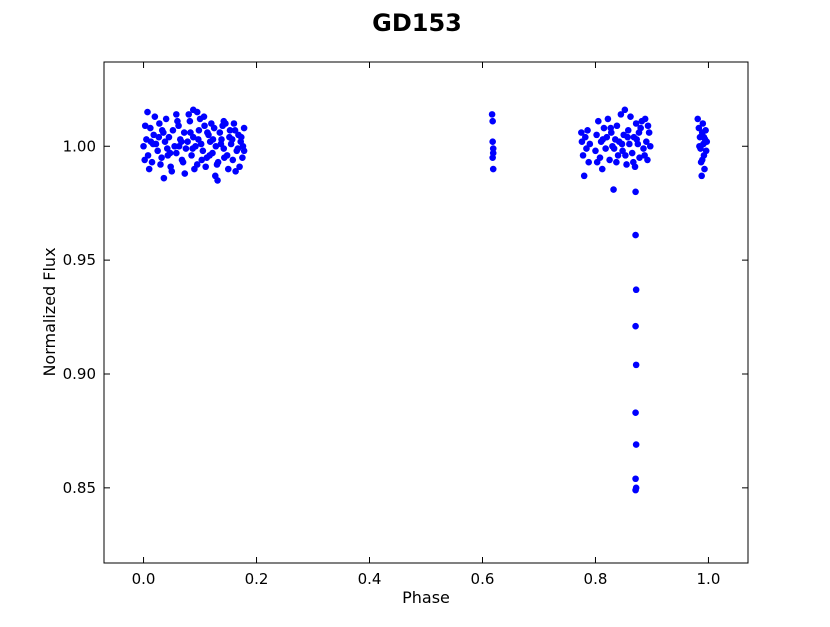 The height and width of the screenshot is (627, 830). What do you see at coordinates (144, 579) in the screenshot?
I see `x-tick-label: 0.0` at bounding box center [144, 579].